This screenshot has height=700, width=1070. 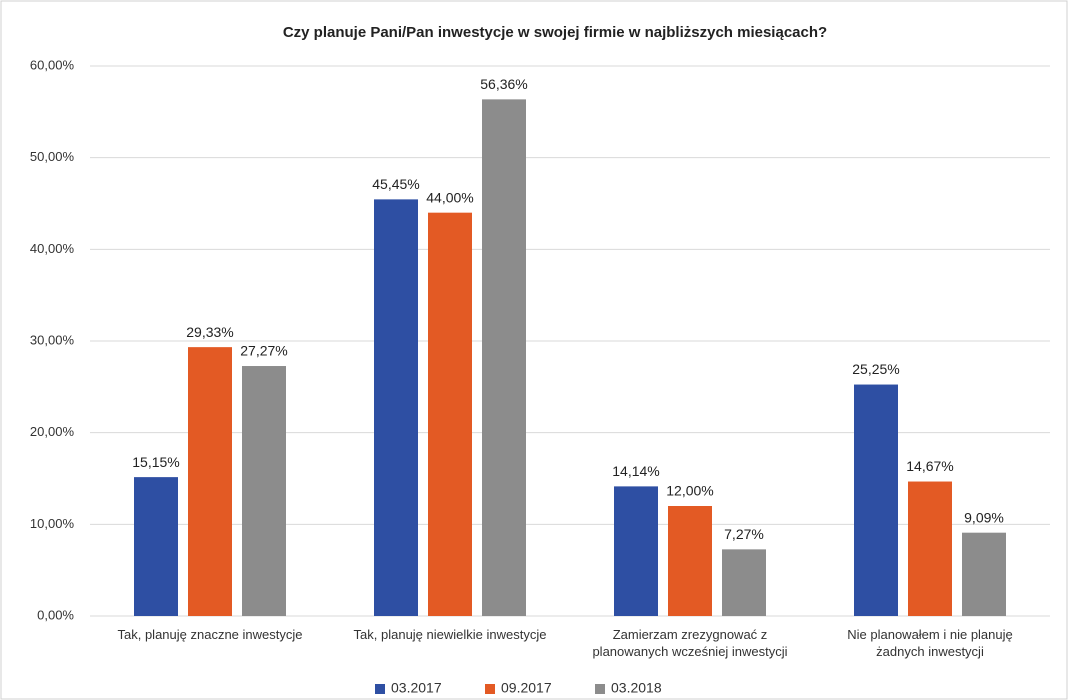 What do you see at coordinates (875, 369) in the screenshot?
I see `value-label: 25,25%` at bounding box center [875, 369].